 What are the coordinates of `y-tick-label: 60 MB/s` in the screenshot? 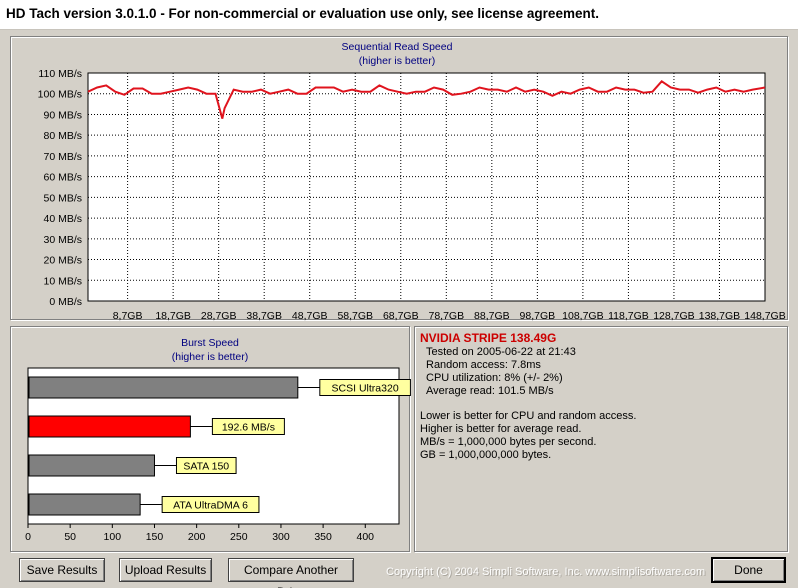 It's located at (62, 178).